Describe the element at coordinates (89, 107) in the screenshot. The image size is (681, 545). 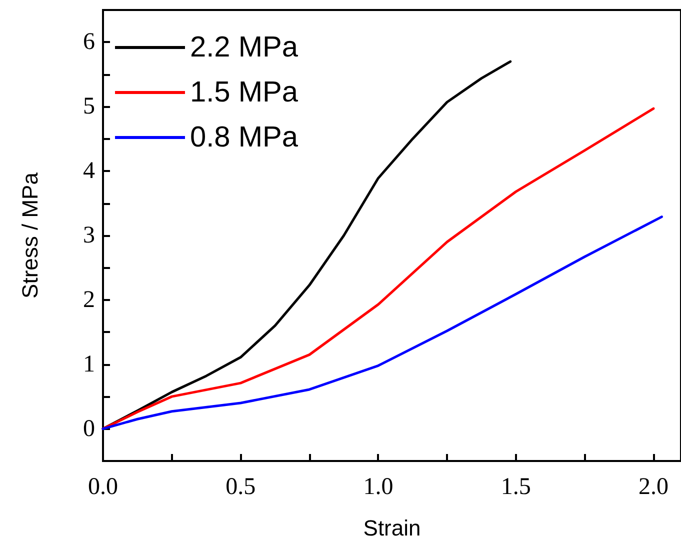
I see `y-tick-label: 5` at that location.